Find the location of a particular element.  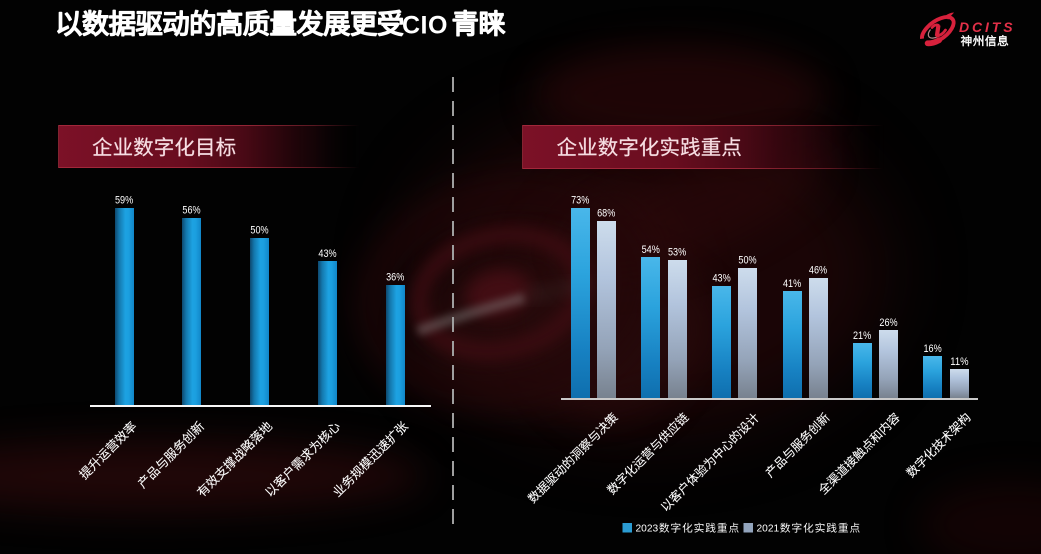

svg-text: 68% is located at coordinates (606, 213).